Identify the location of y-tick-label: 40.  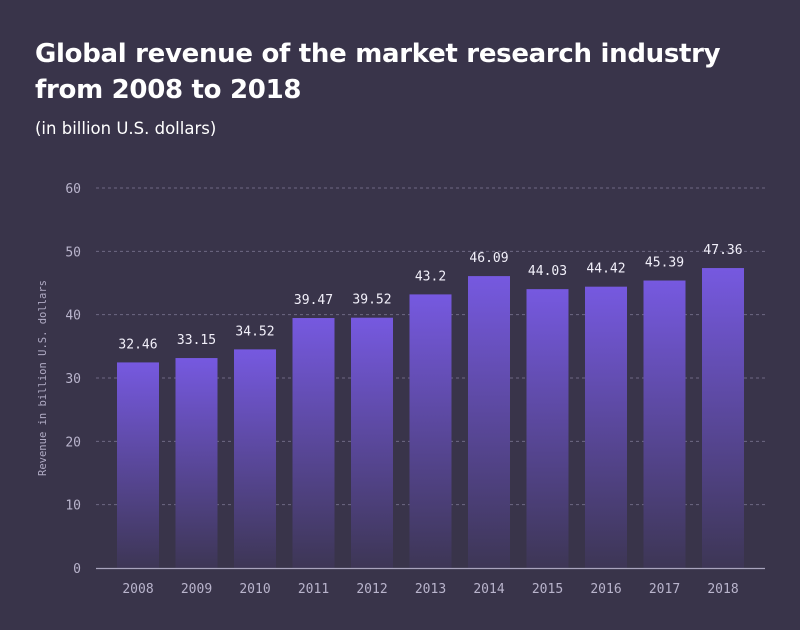
(73, 316).